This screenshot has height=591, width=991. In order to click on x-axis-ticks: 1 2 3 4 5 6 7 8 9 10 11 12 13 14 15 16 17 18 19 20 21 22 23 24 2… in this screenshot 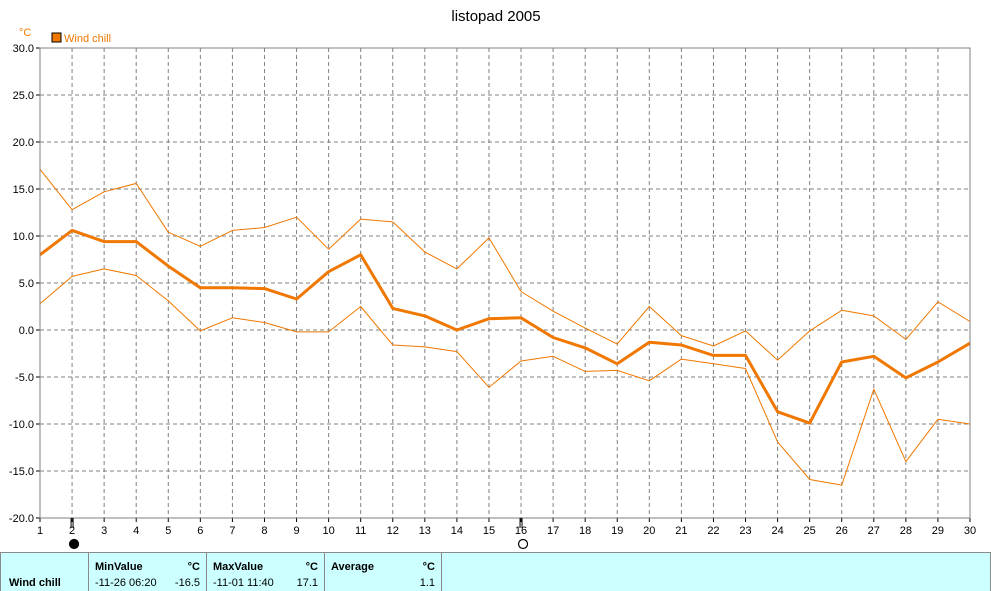, I will do `click(506, 527)`.